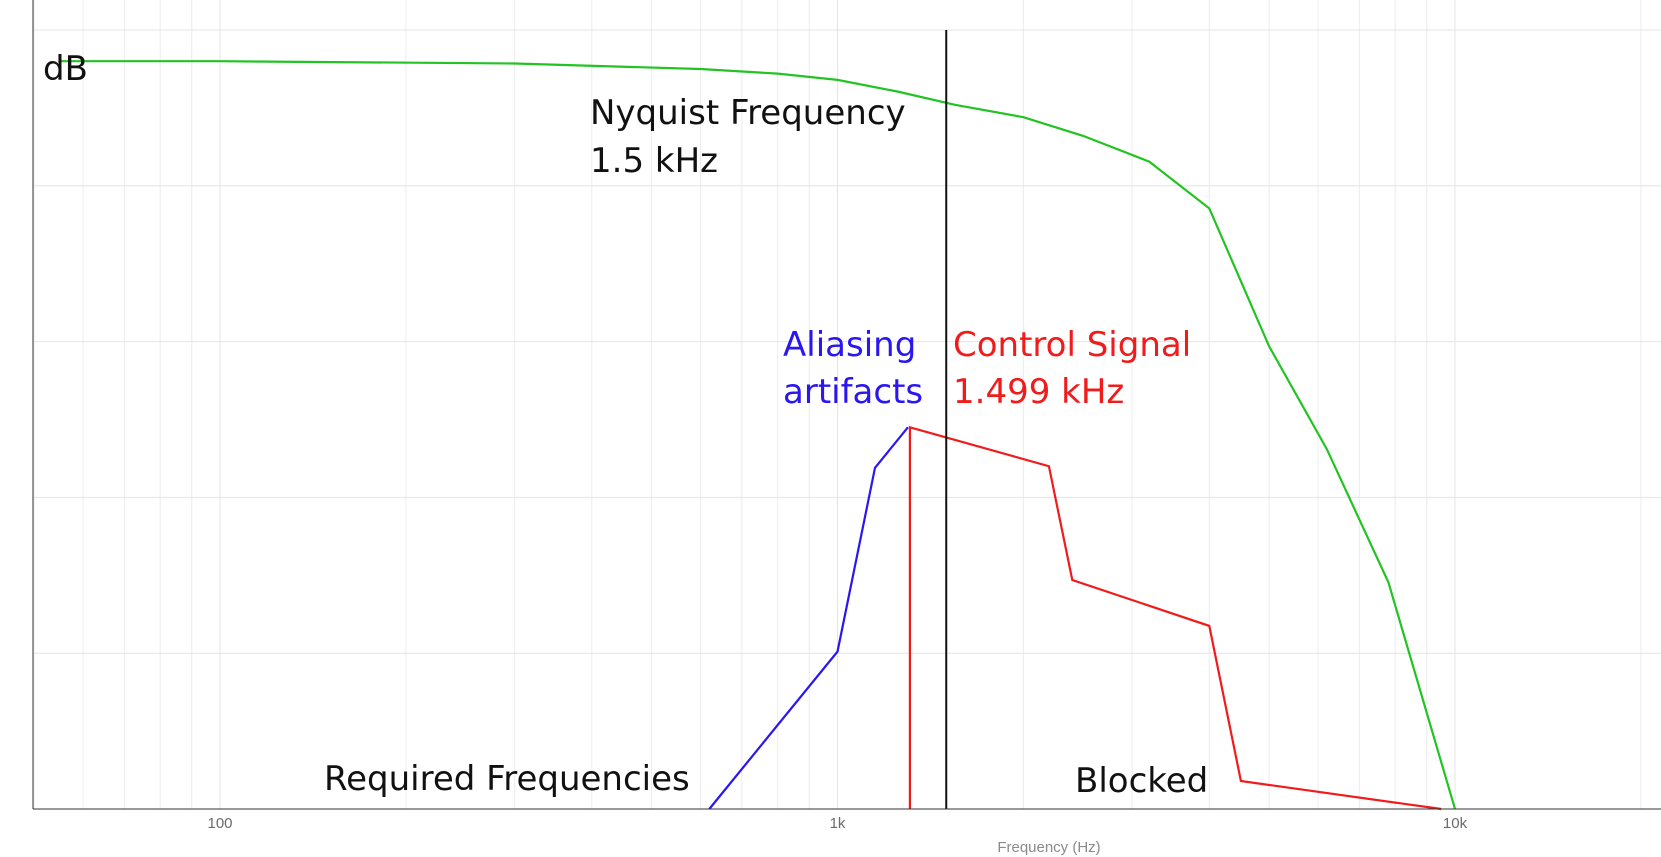  I want to click on control-signal-line, so click(1175, 618).